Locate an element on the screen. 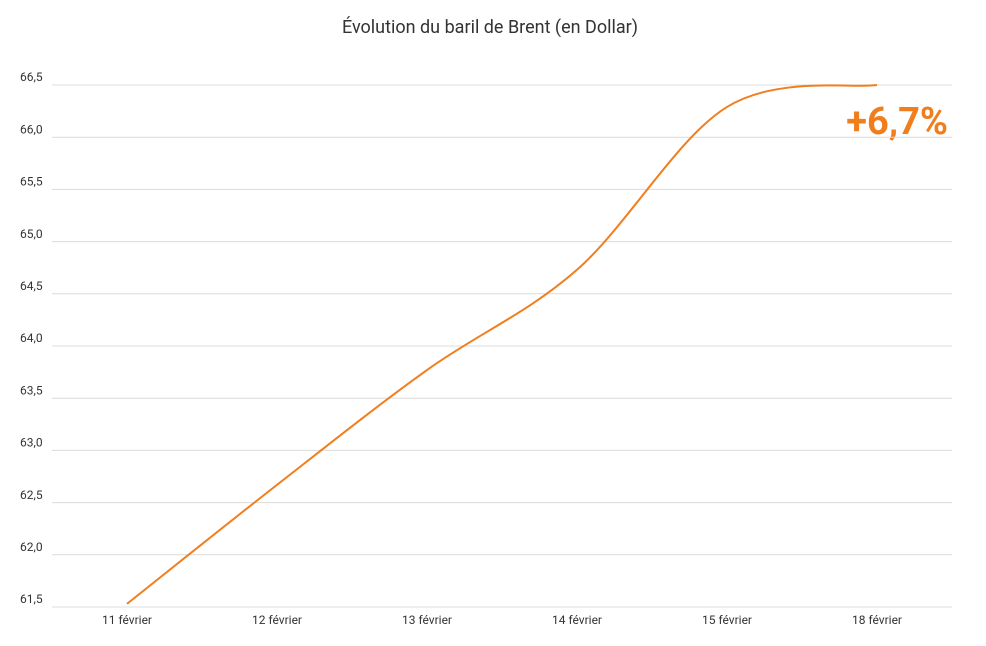 This screenshot has height=646, width=986. chart-title: Évolution du baril de Brent (en Dollar) is located at coordinates (490, 27).